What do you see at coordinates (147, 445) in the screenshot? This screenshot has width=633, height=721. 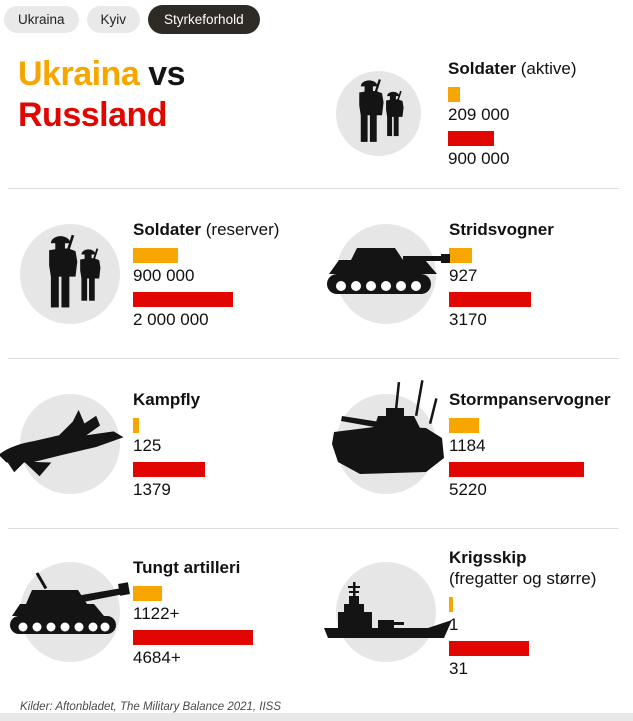 I see `ukraine-value: 125` at bounding box center [147, 445].